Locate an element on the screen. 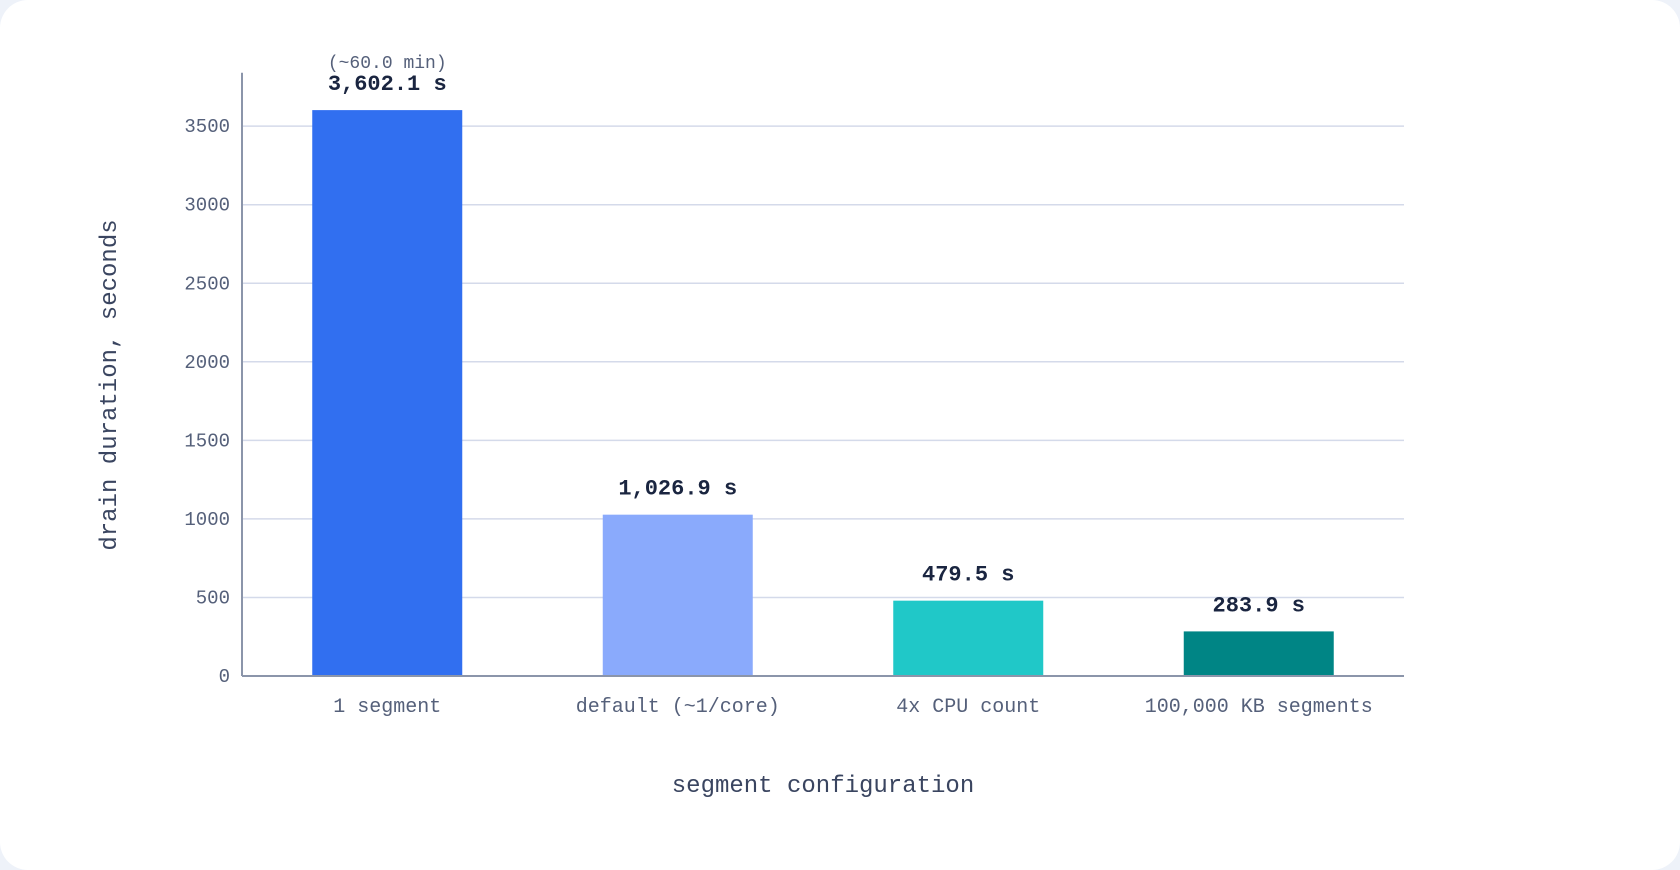 This screenshot has width=1680, height=870. y-tick-label: 1500 is located at coordinates (207, 441).